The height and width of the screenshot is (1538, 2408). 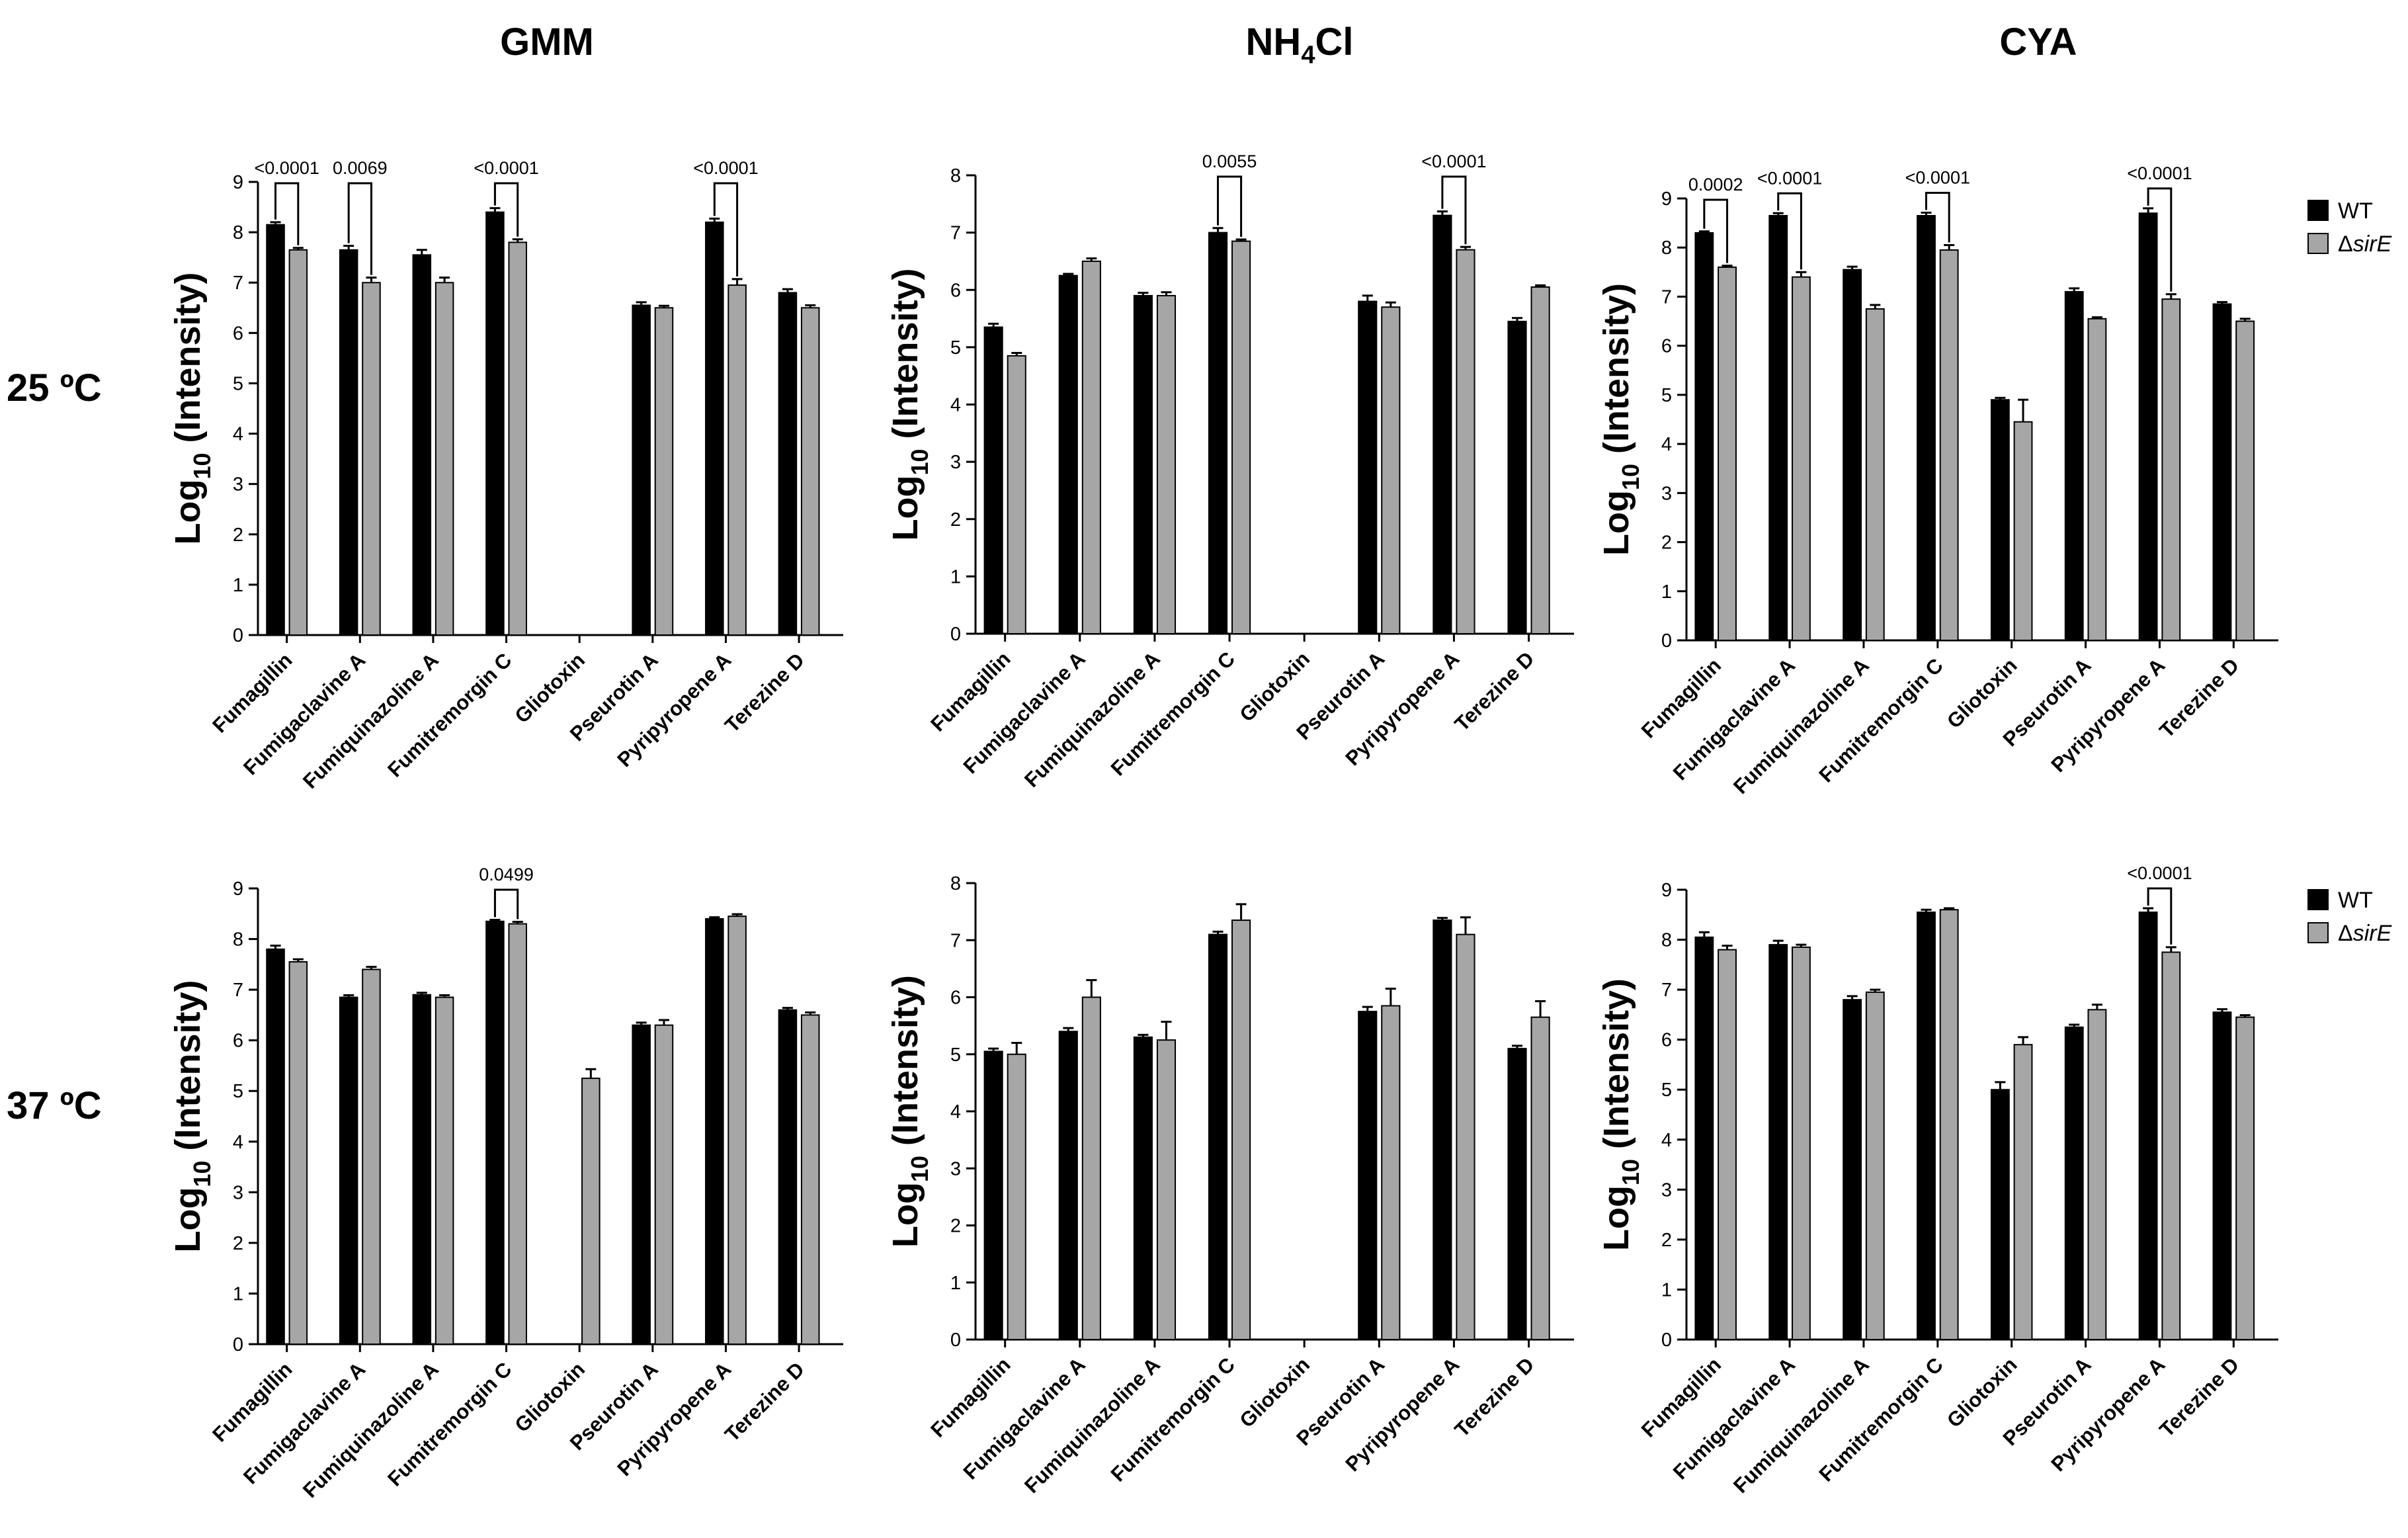 What do you see at coordinates (1299, 45) in the screenshot?
I see `column-title-nh4cl: NH4Cl` at bounding box center [1299, 45].